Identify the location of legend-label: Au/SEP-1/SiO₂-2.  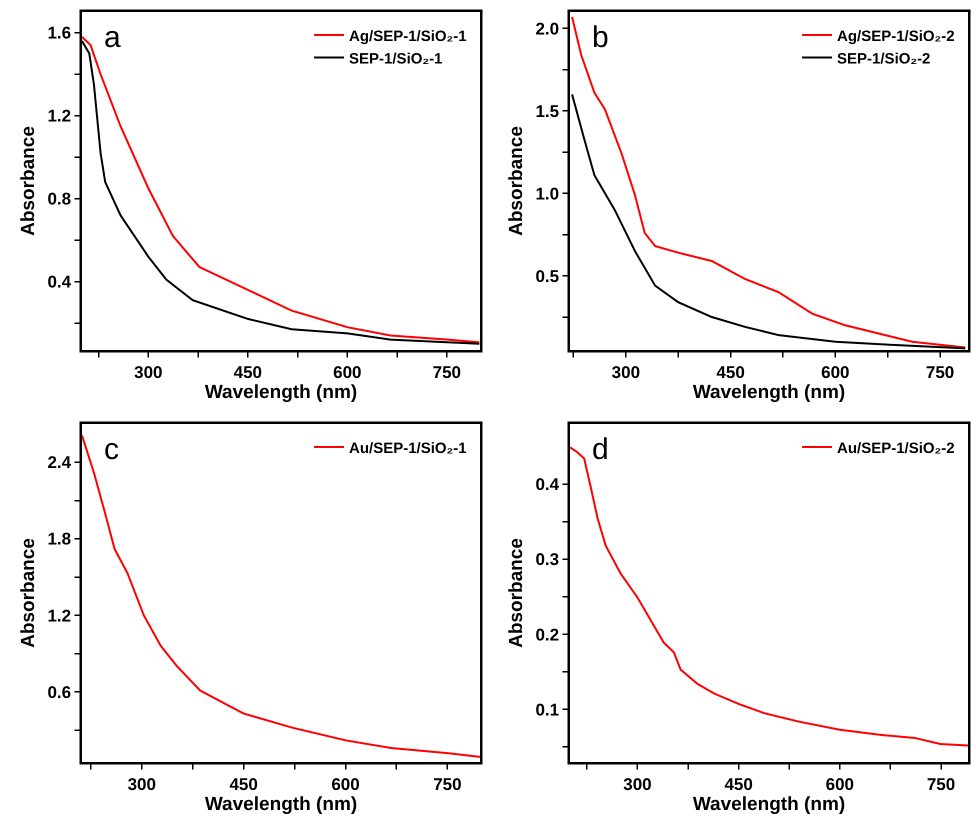
(896, 448).